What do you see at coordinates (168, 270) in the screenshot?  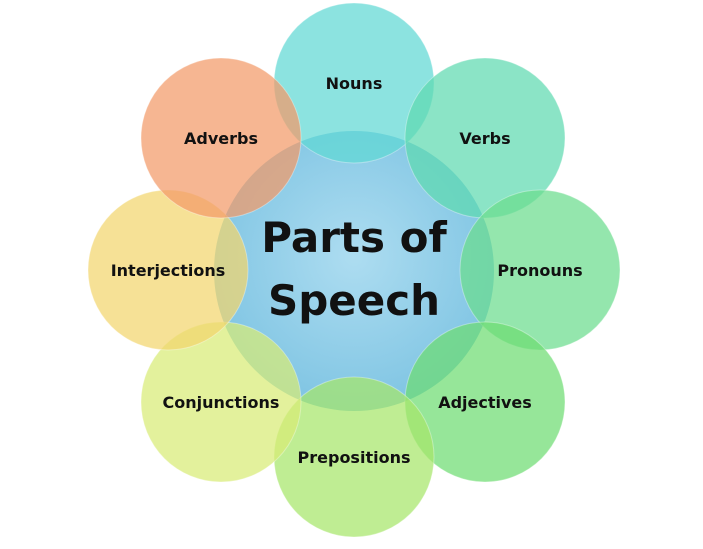 I see `interjections-label: Interjections` at bounding box center [168, 270].